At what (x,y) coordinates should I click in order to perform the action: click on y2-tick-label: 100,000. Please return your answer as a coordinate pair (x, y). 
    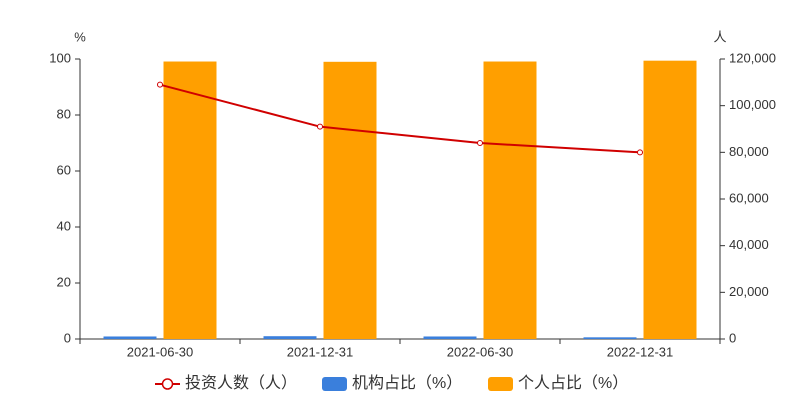
    Looking at the image, I should click on (752, 104).